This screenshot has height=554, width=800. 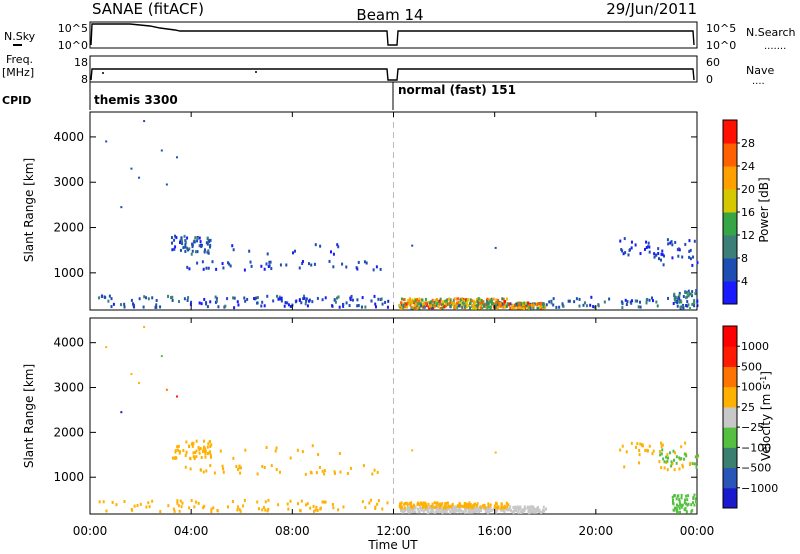 I want to click on freq-trace, so click(x=392, y=74).